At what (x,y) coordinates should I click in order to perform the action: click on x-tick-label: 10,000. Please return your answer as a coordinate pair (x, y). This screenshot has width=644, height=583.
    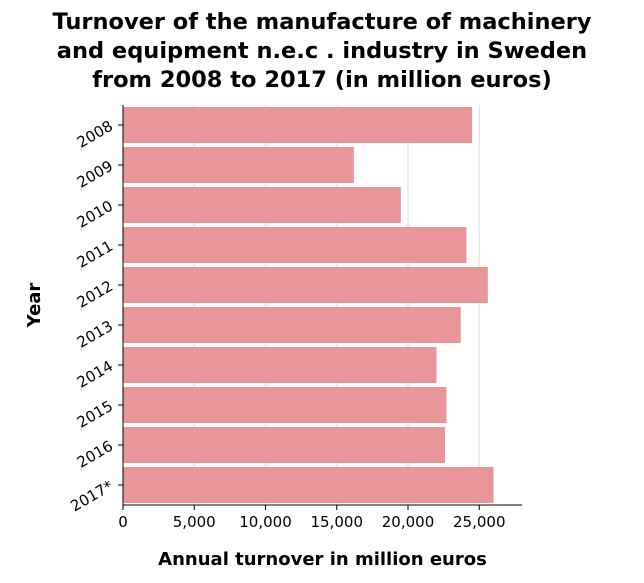
    Looking at the image, I should click on (265, 522).